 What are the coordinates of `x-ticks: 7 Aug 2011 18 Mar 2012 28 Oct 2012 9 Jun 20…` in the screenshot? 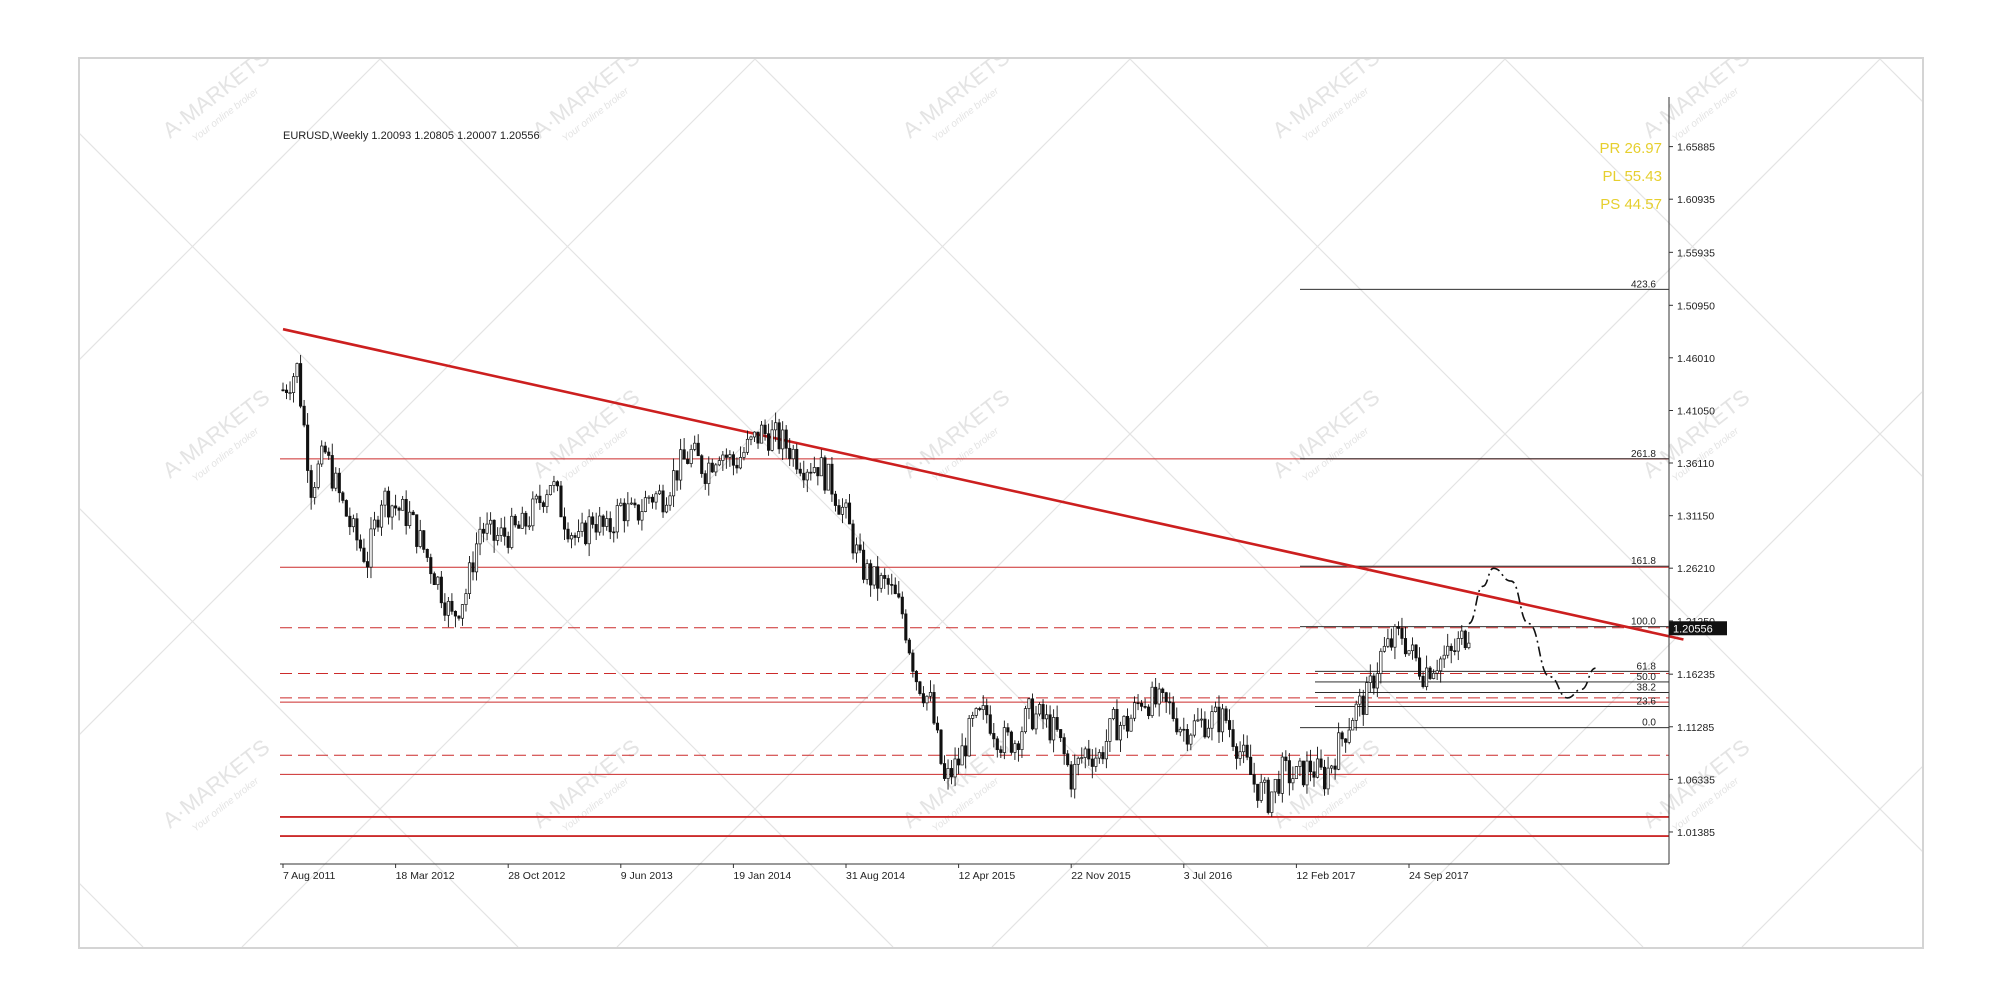 It's located at (875, 873).